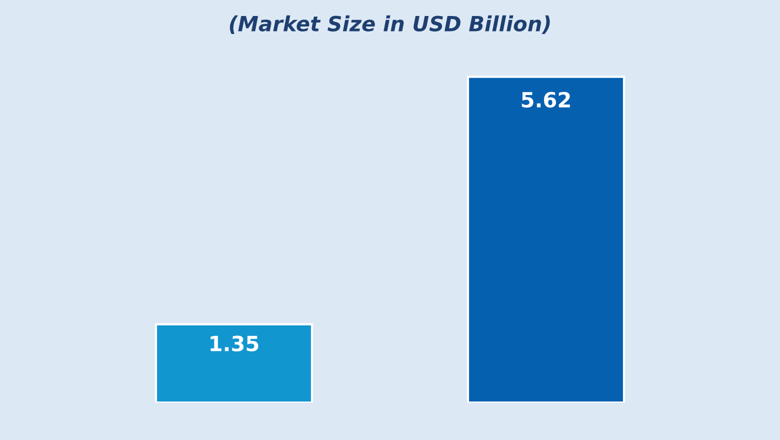 This screenshot has width=780, height=440. I want to click on data-label: 5.62, so click(546, 100).